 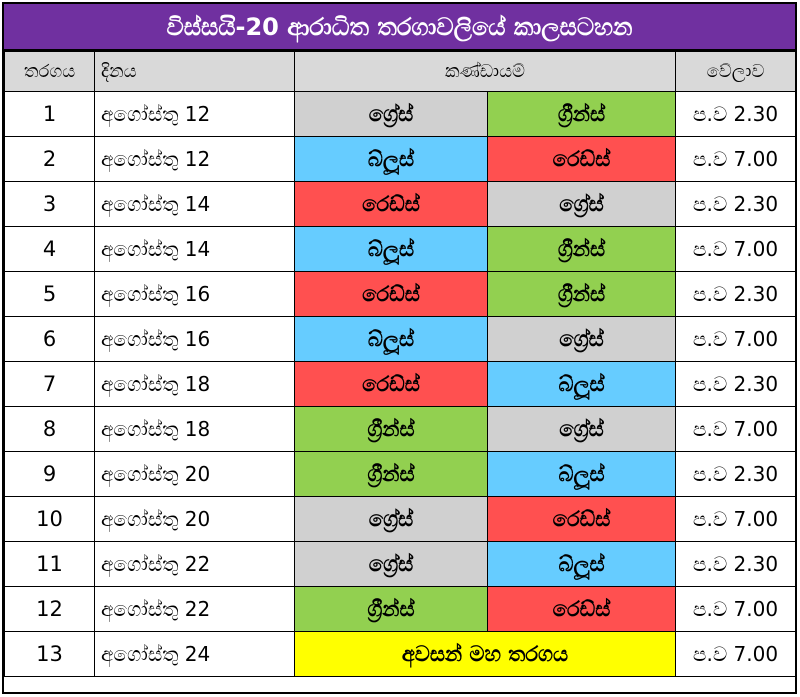 I want to click on table-row: 5 අගෝස්තු 16 රෙඩ්ස් ග්‍රීන්ස් ප.ව 2.30, so click(x=400, y=294).